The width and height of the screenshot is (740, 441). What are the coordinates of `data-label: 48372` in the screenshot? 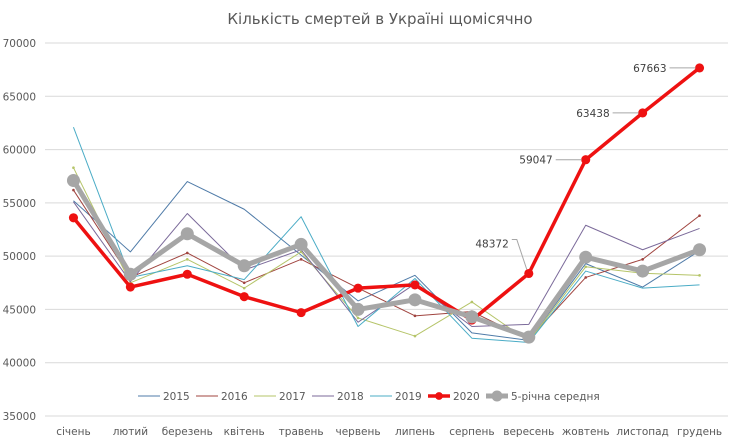 It's located at (491, 244).